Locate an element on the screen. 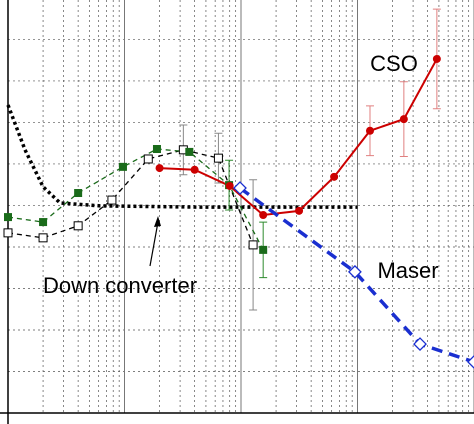 This screenshot has width=474, height=424. annotation: CSO is located at coordinates (394, 63).